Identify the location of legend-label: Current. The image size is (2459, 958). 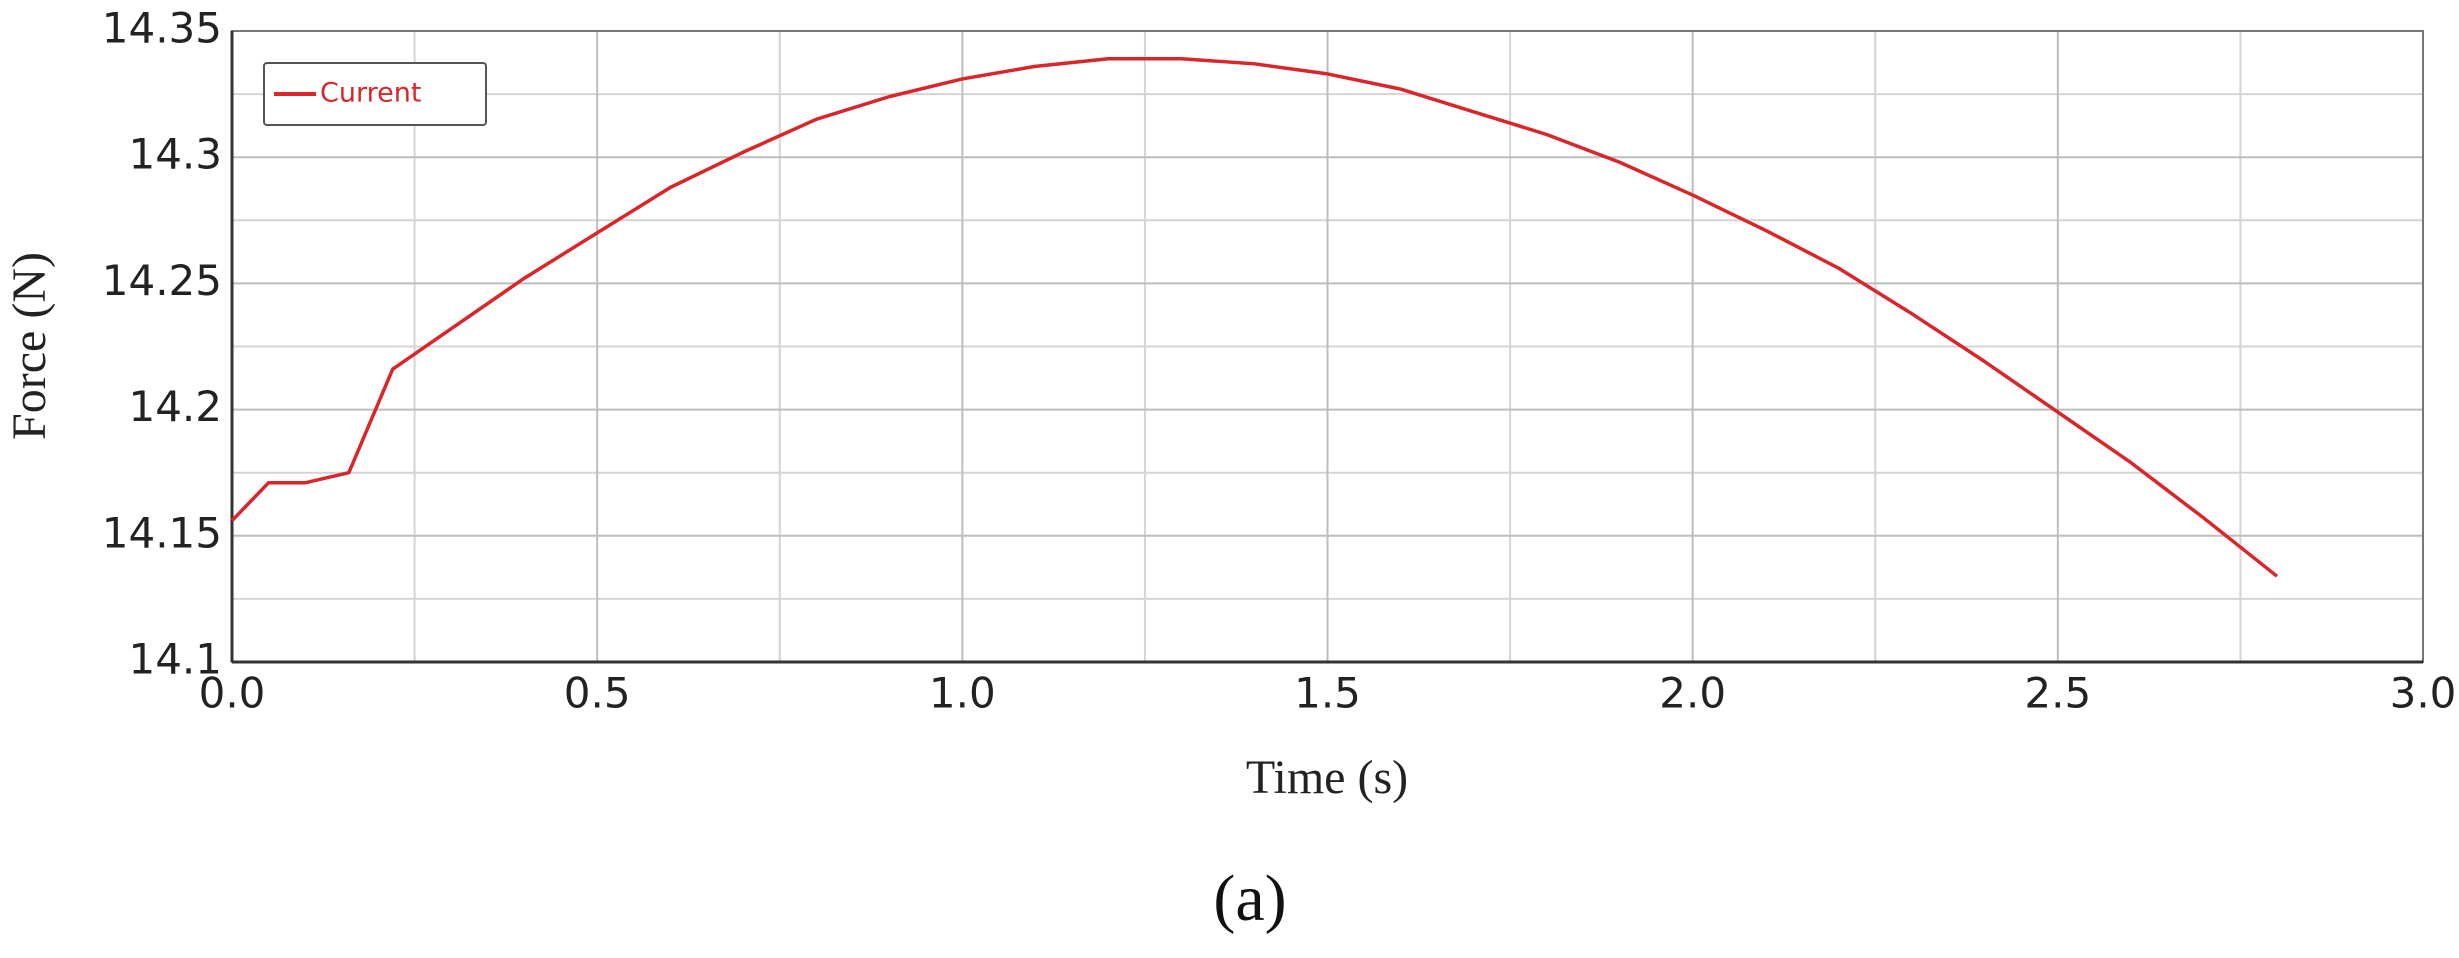
(370, 93).